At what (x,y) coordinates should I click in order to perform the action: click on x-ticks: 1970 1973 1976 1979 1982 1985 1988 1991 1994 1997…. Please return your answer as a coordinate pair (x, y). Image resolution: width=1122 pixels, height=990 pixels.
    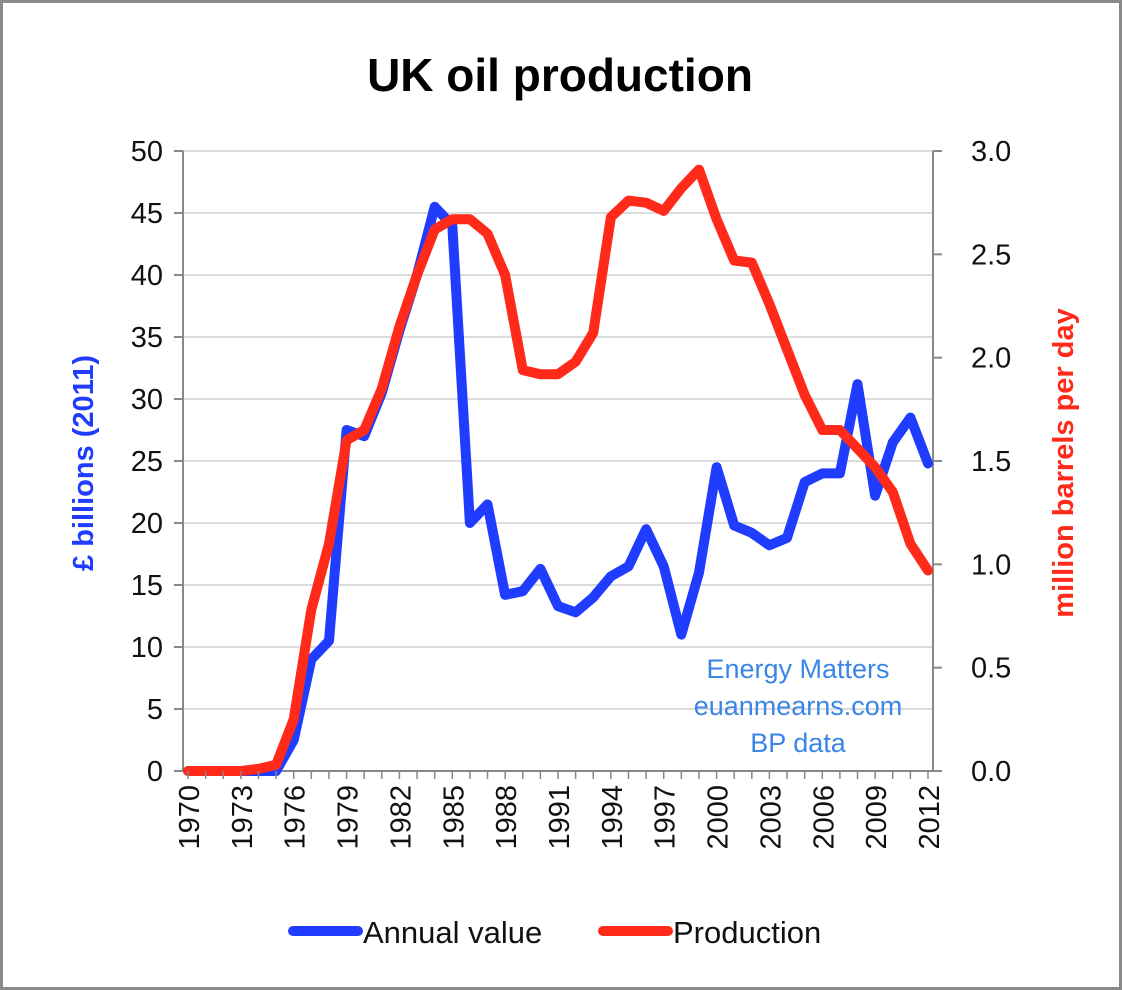
    Looking at the image, I should click on (560, 810).